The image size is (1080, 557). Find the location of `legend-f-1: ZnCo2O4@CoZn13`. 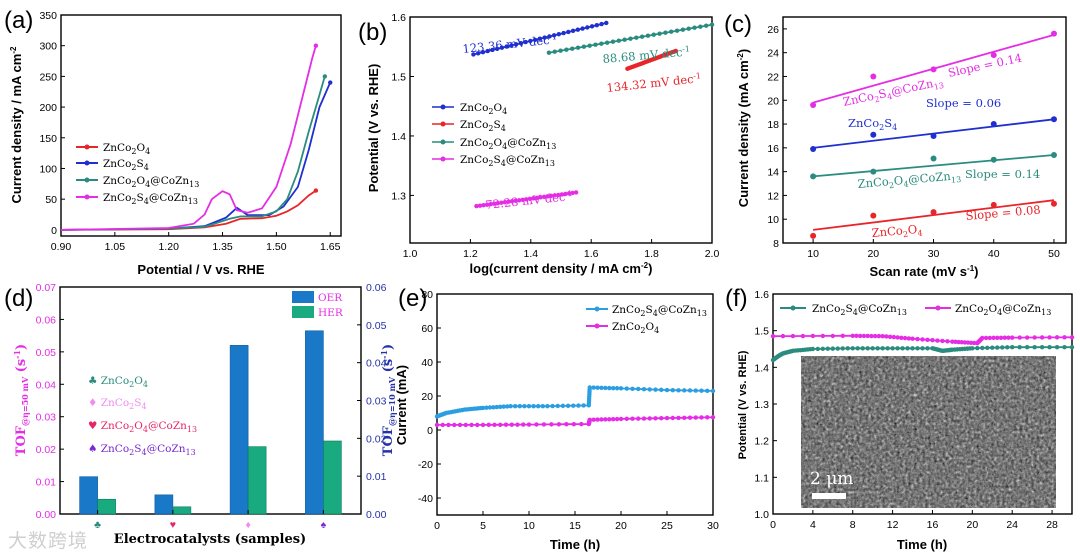

legend-f-1: ZnCo2O4@CoZn13 is located at coordinates (1003, 310).